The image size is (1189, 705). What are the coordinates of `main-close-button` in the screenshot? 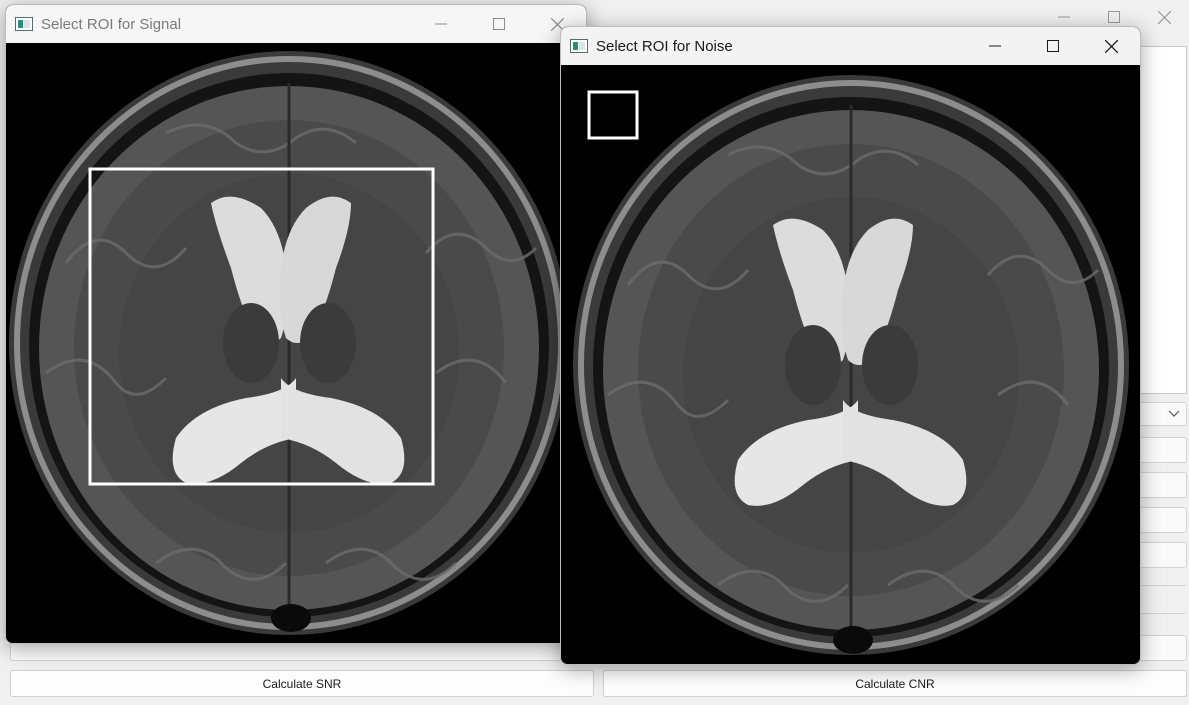 It's located at (1164, 17).